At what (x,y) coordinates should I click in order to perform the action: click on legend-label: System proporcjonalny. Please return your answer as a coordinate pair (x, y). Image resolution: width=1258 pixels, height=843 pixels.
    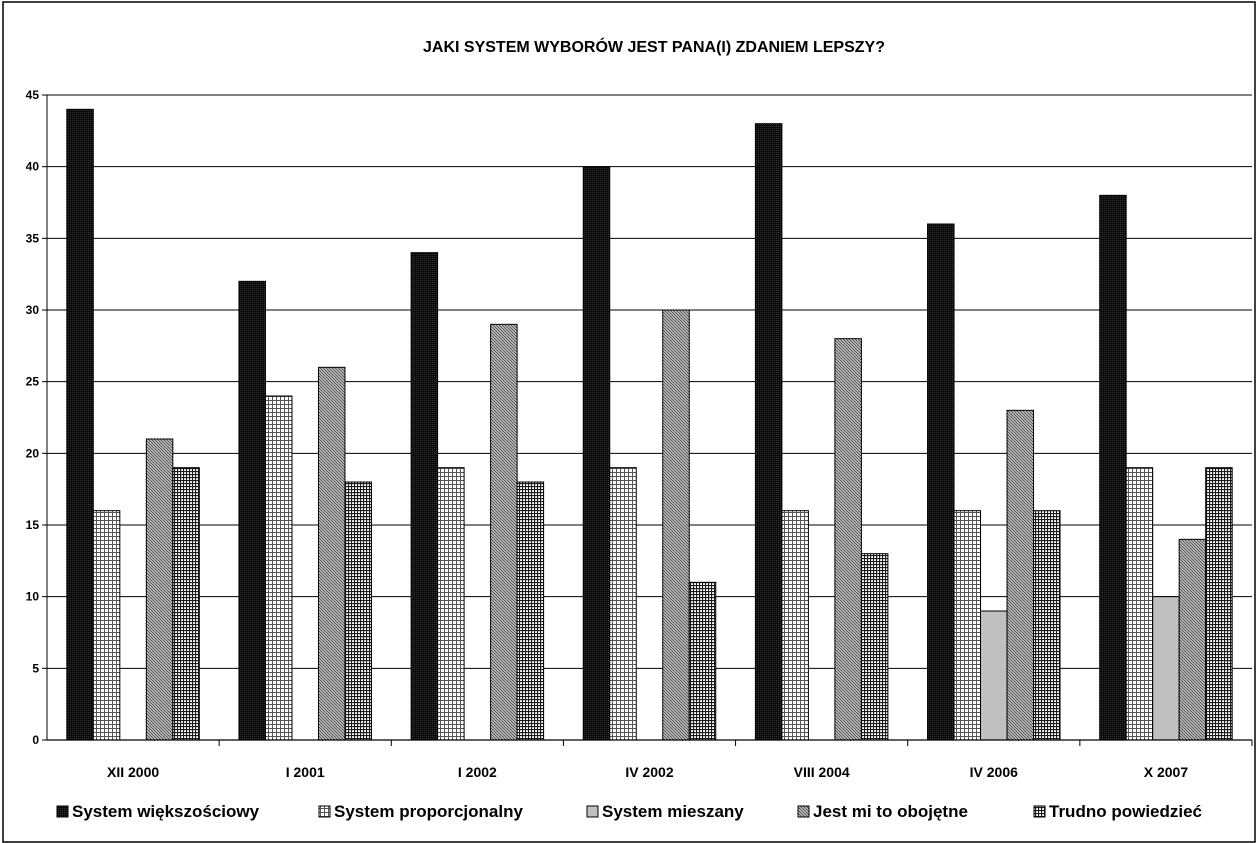
    Looking at the image, I should click on (428, 811).